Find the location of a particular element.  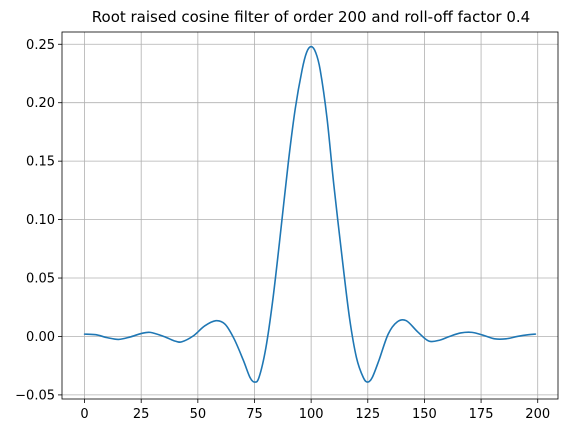

y-tick-label: 0.10 is located at coordinates (40, 220).